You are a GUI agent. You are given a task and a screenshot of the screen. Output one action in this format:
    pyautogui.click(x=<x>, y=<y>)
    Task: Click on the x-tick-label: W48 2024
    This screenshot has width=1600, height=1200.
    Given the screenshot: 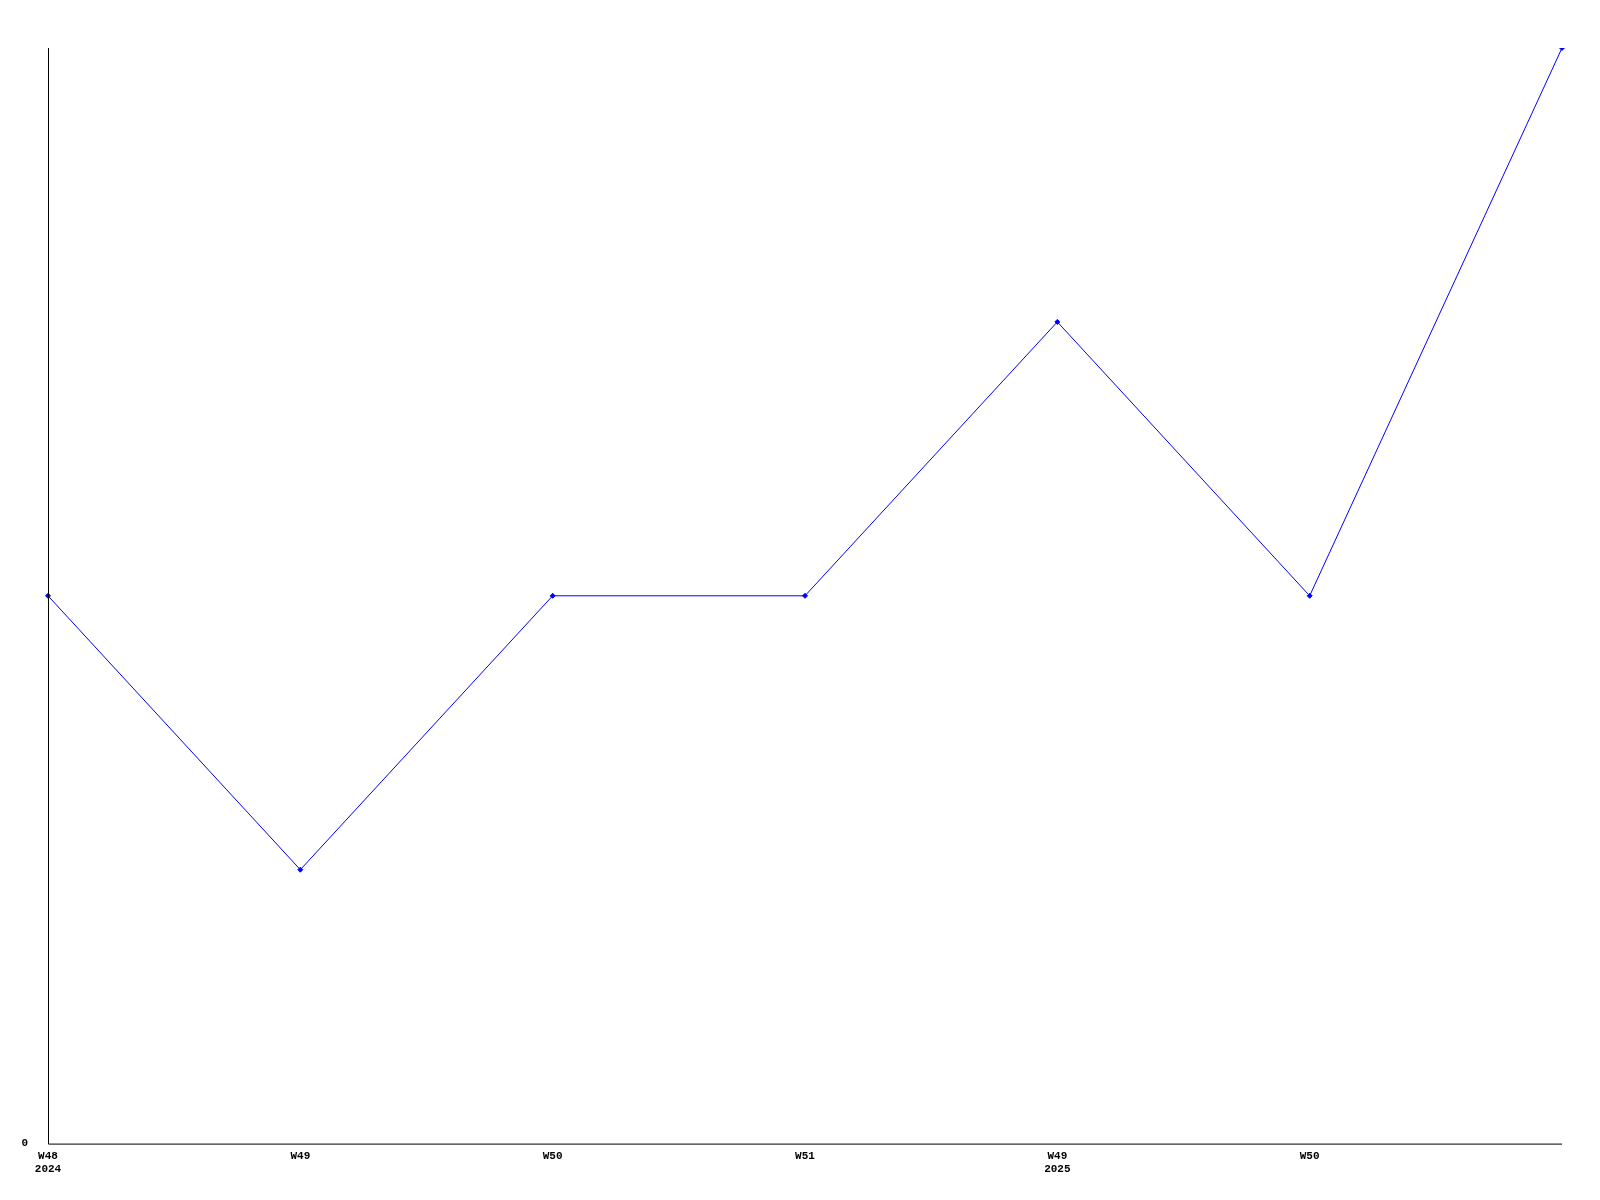 What is the action you would take?
    pyautogui.click(x=48, y=1162)
    